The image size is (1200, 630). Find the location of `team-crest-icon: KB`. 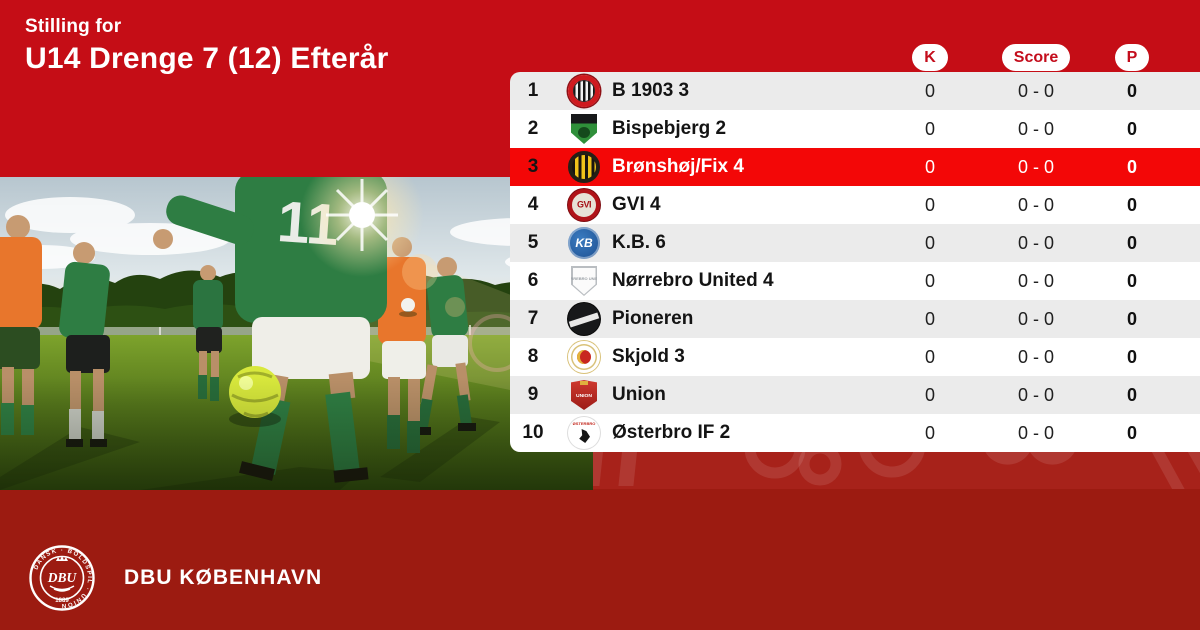

team-crest-icon: KB is located at coordinates (584, 243).